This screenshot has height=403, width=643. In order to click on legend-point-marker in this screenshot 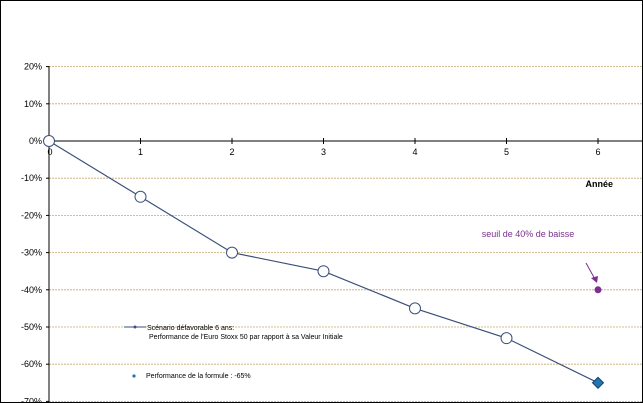, I will do `click(134, 376)`.